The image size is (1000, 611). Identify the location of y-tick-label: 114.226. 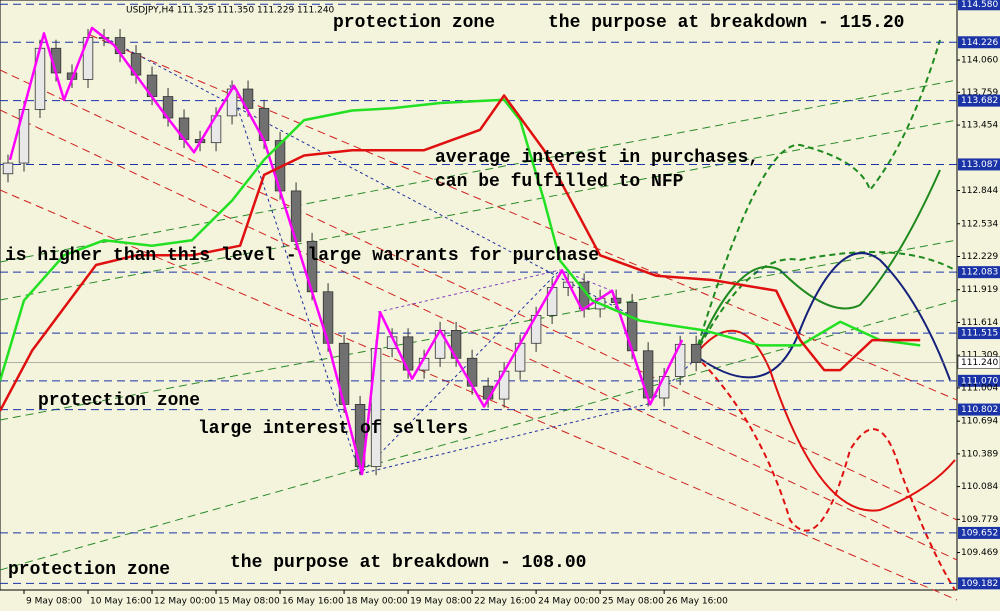
(979, 43).